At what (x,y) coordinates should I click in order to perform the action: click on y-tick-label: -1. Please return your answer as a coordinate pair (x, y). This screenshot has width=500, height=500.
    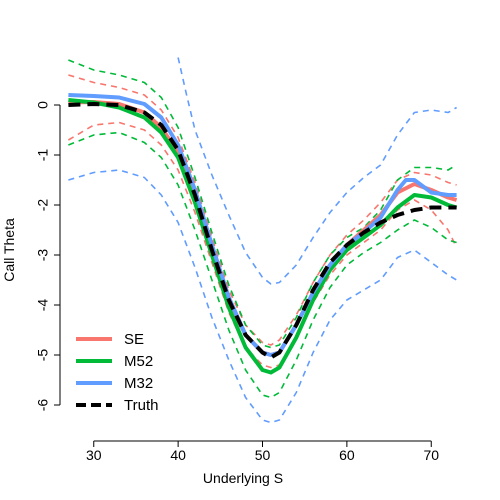
    Looking at the image, I should click on (43, 155).